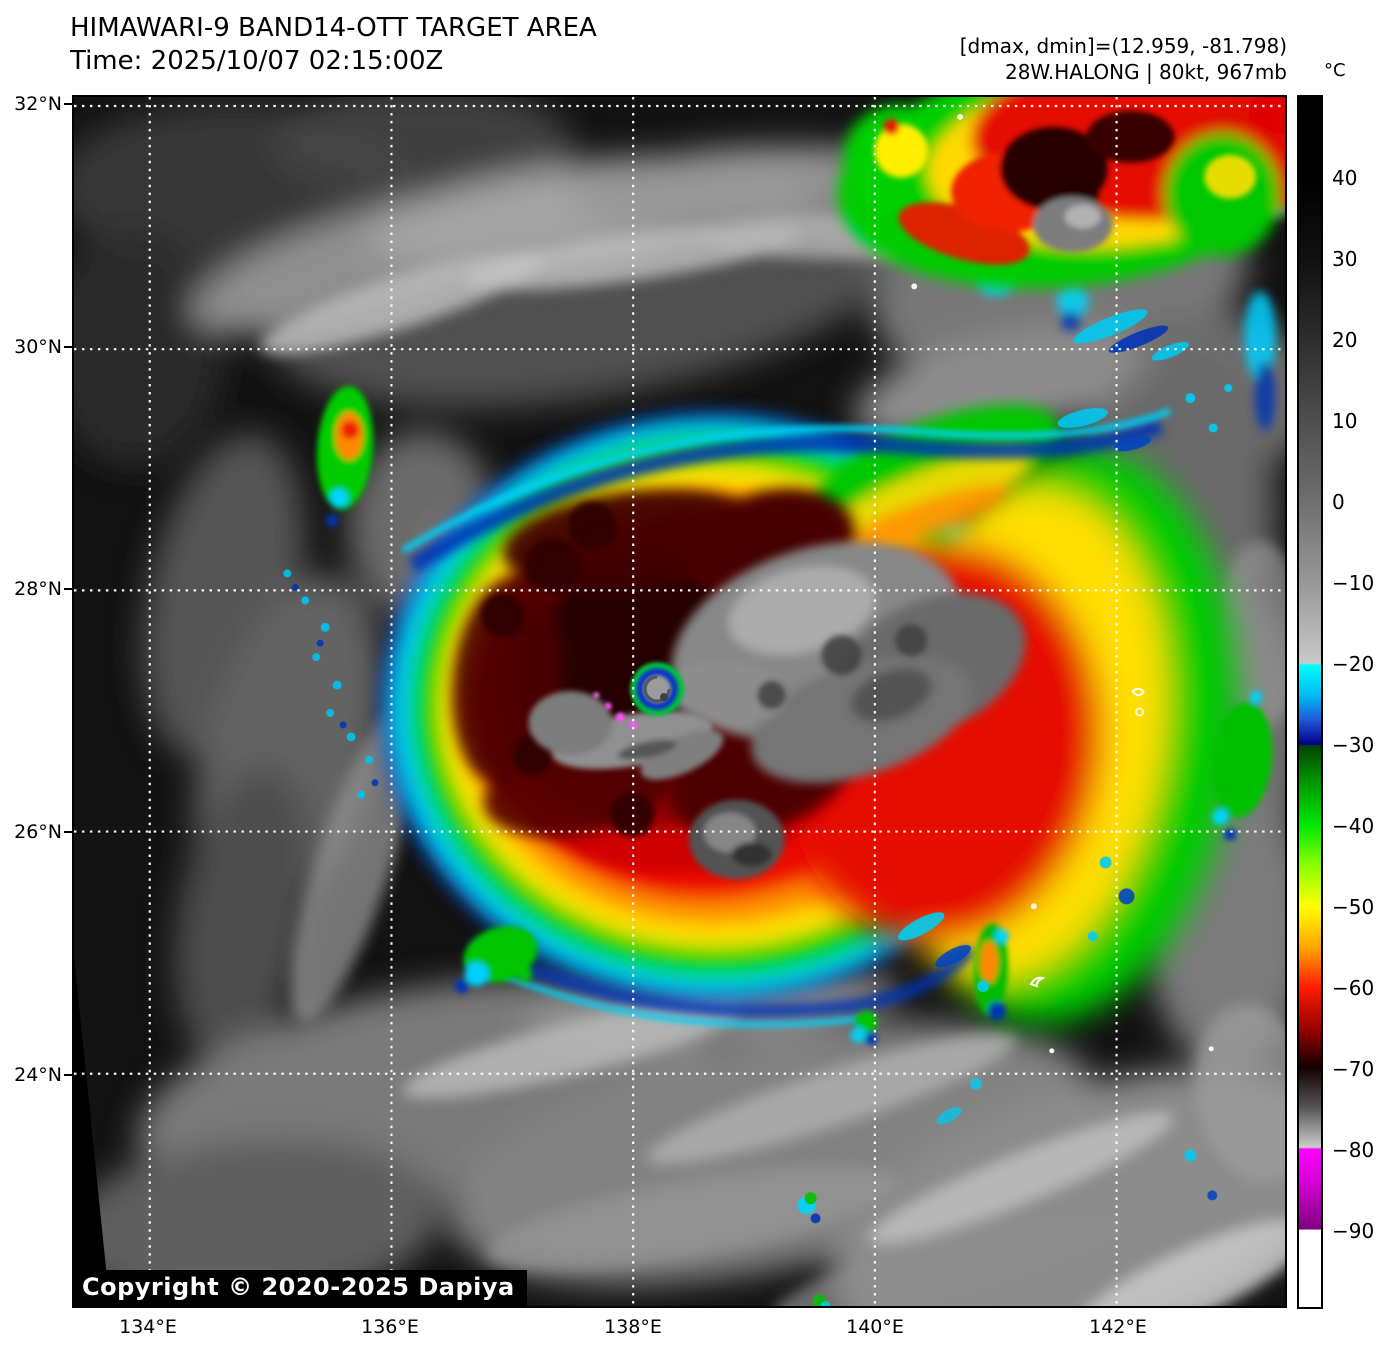  What do you see at coordinates (38, 104) in the screenshot?
I see `lat-label-32n: 32°N` at bounding box center [38, 104].